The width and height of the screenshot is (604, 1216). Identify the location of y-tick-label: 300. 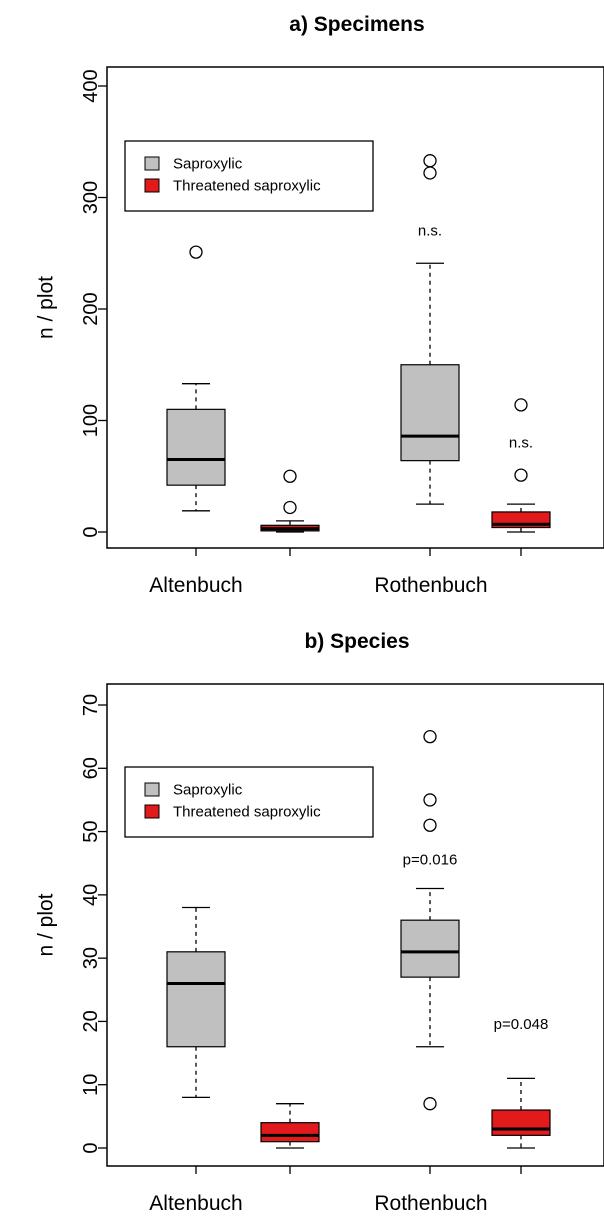
(91, 197).